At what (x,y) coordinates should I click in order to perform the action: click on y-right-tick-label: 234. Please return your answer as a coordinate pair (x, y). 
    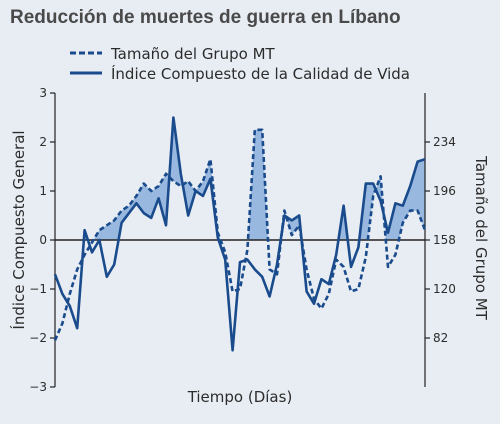
    Looking at the image, I should click on (444, 142).